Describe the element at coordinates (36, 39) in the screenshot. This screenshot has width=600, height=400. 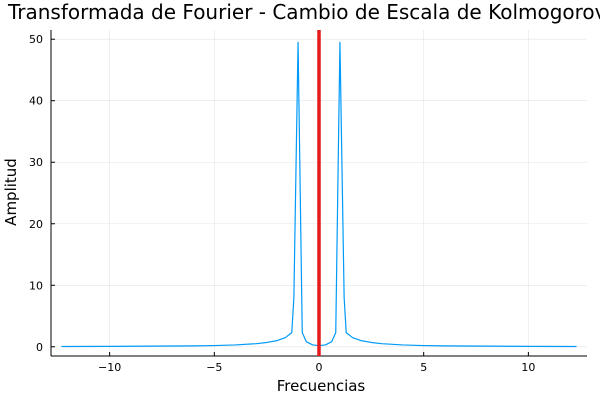
I see `y-tick-label: 50` at that location.